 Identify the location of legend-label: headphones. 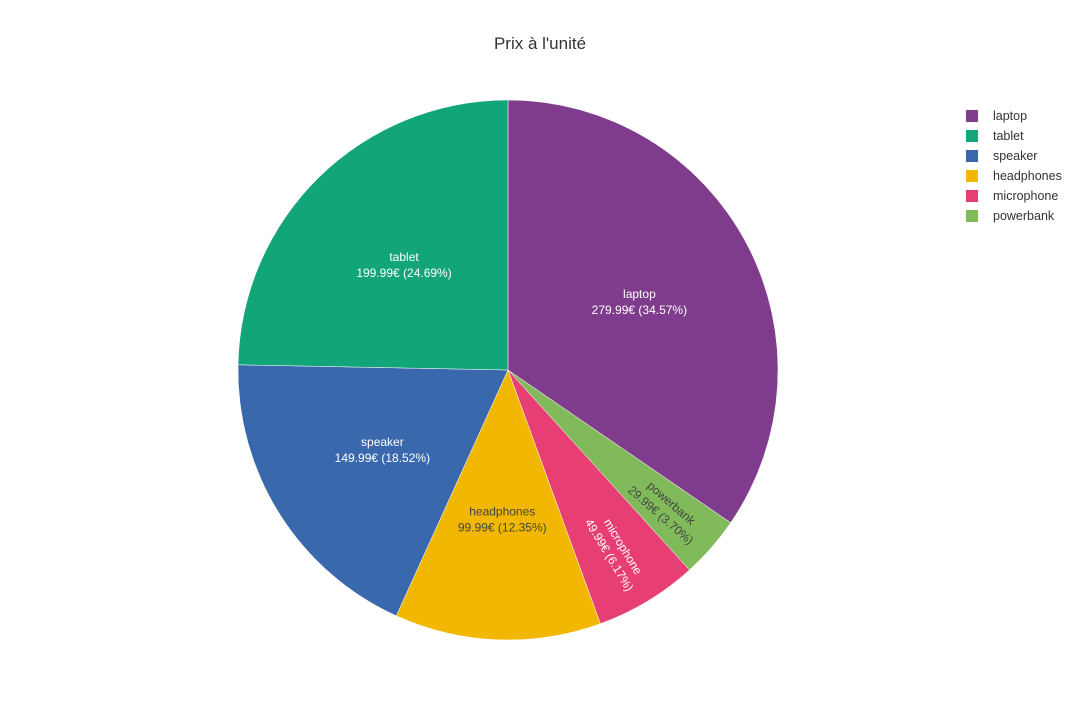
(1027, 176).